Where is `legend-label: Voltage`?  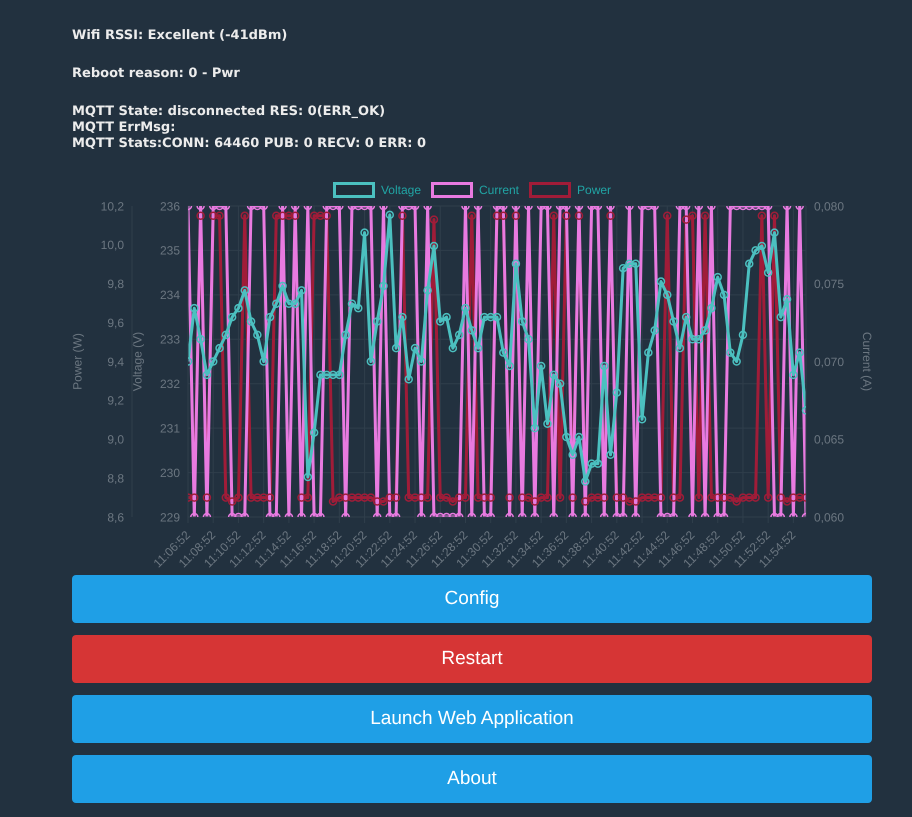
legend-label: Voltage is located at coordinates (400, 190).